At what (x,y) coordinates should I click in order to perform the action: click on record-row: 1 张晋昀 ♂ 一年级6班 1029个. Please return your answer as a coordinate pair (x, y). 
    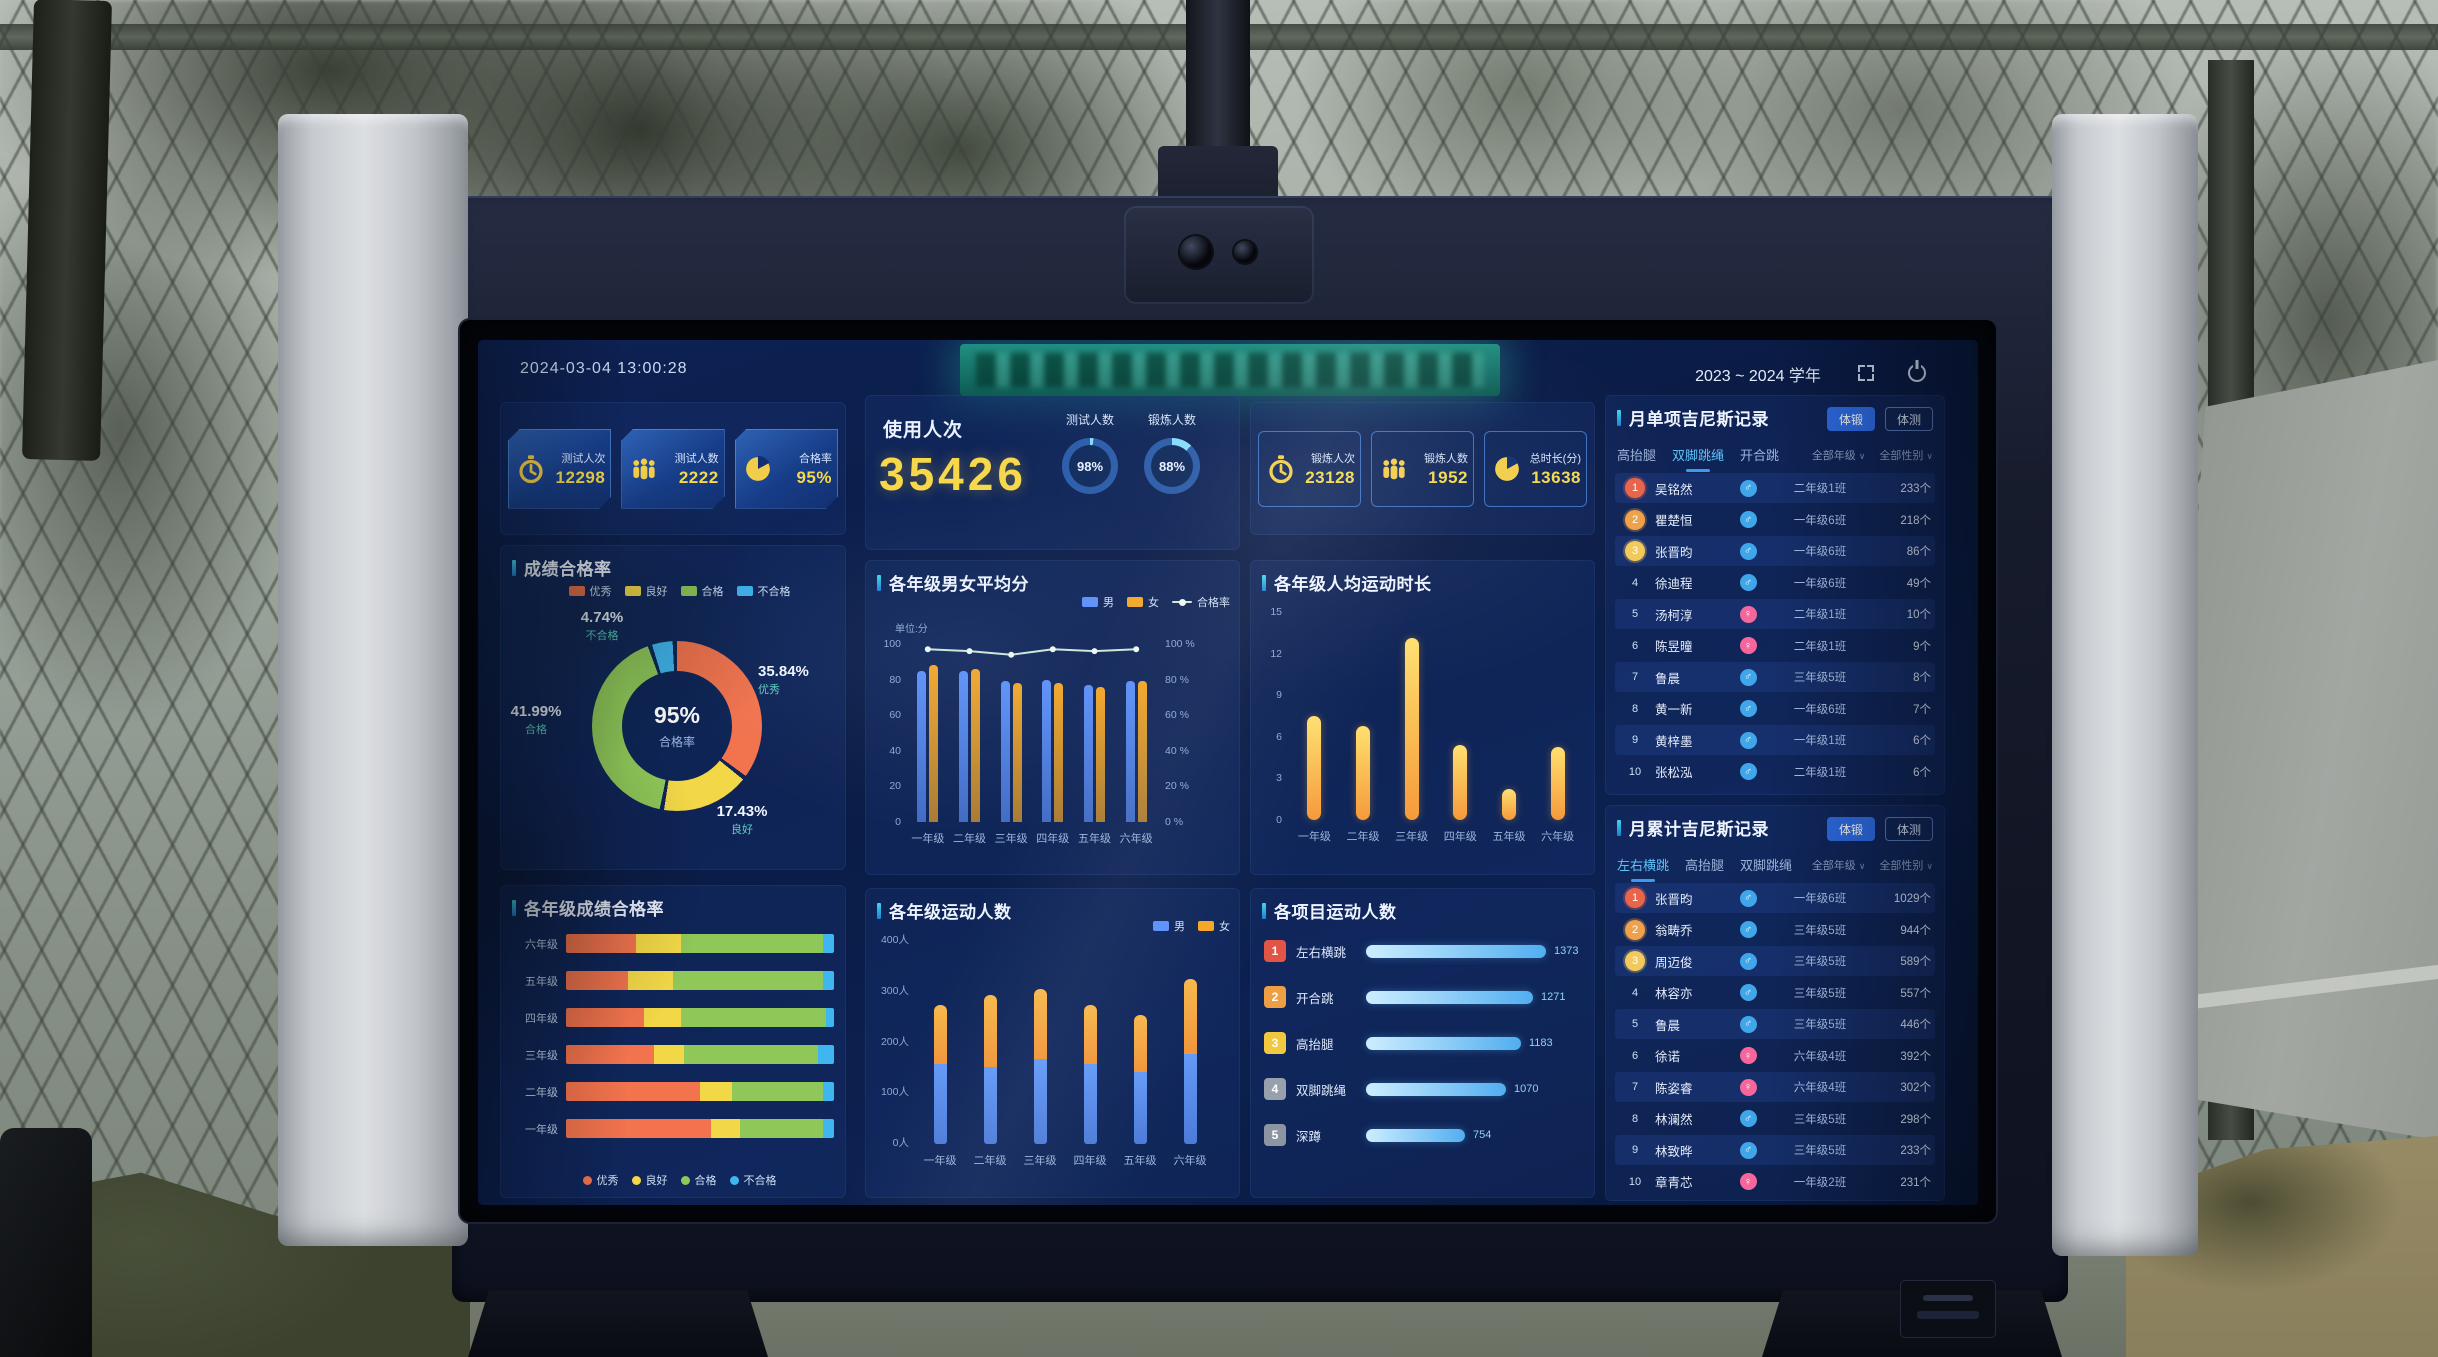
    Looking at the image, I should click on (1775, 898).